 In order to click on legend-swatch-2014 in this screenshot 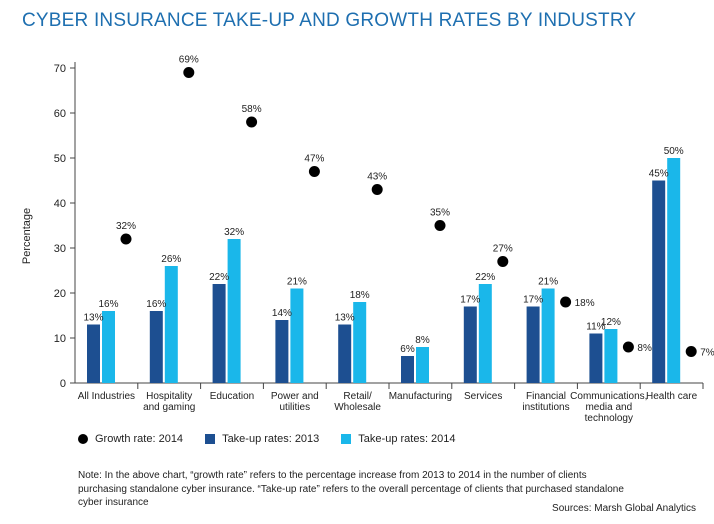, I will do `click(346, 439)`.